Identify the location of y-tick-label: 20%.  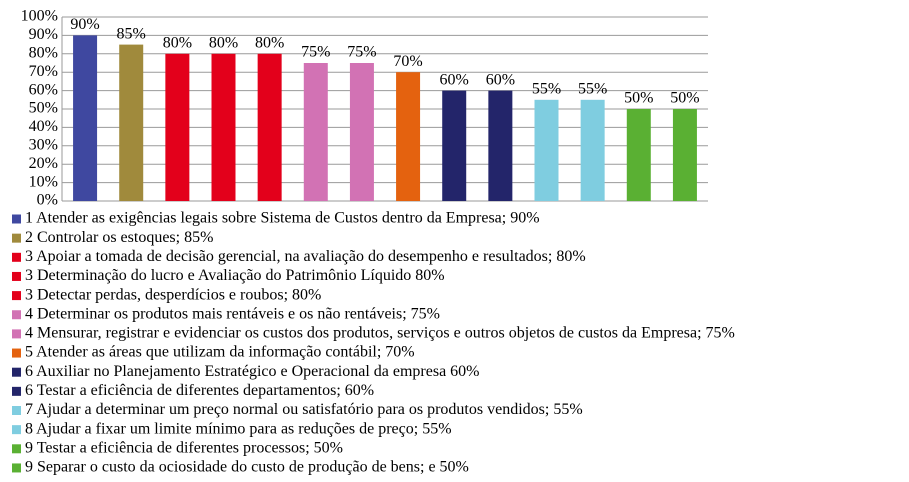
(43, 163).